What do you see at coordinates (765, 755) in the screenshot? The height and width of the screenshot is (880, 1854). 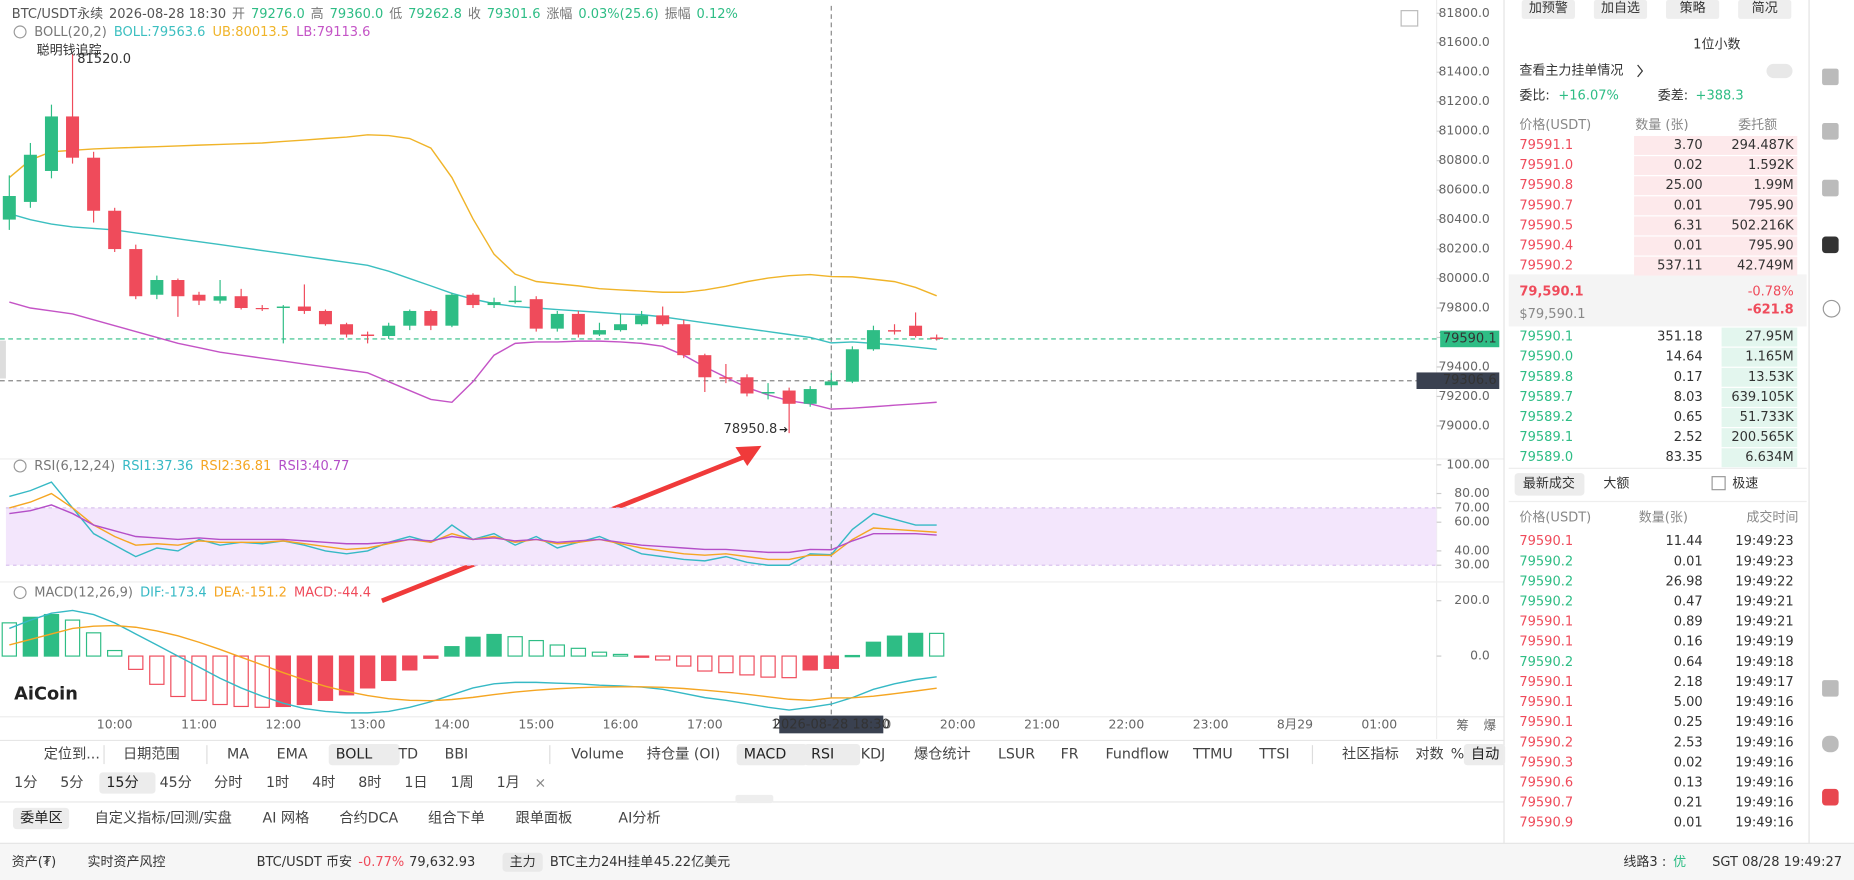 I see `toolbar-button: MACD` at bounding box center [765, 755].